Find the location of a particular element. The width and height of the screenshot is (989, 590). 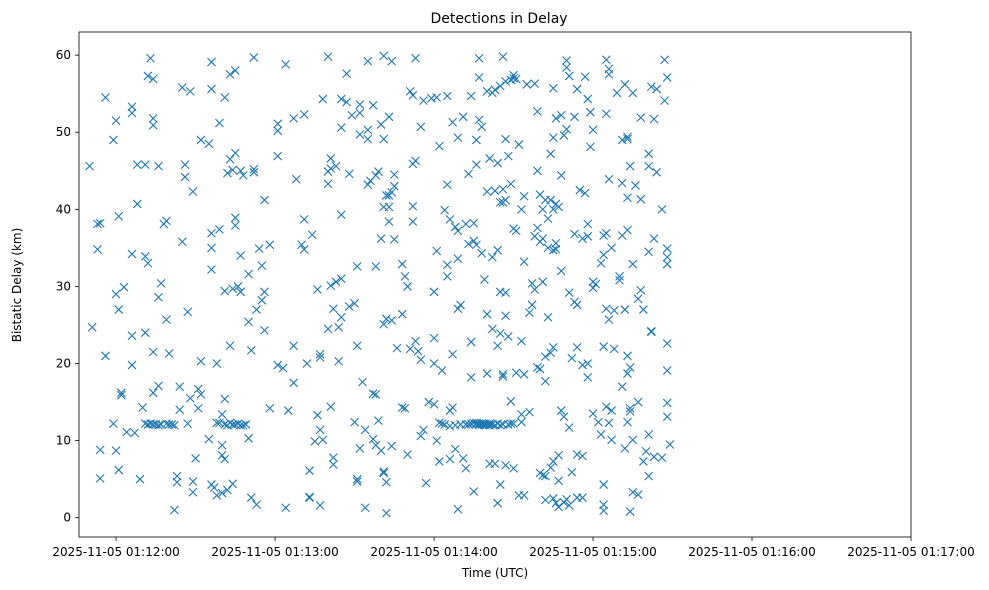

y-tick-label: 50 is located at coordinates (63, 132).